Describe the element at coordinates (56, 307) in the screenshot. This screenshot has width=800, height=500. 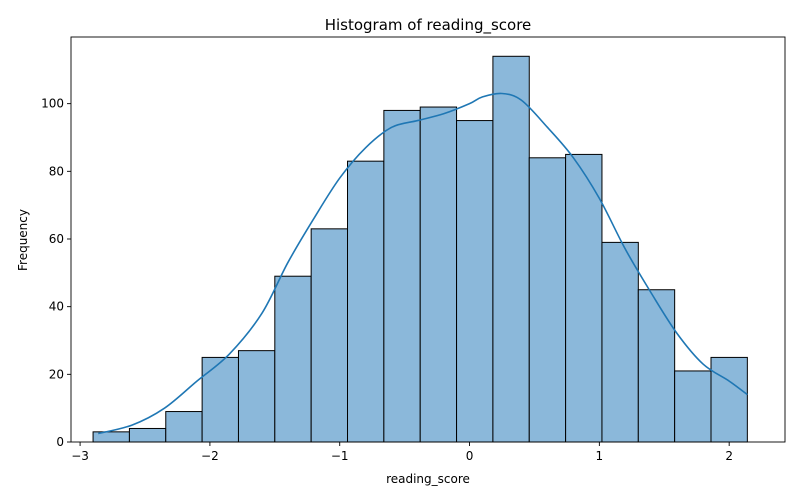
I see `y-tick-label: 40` at that location.